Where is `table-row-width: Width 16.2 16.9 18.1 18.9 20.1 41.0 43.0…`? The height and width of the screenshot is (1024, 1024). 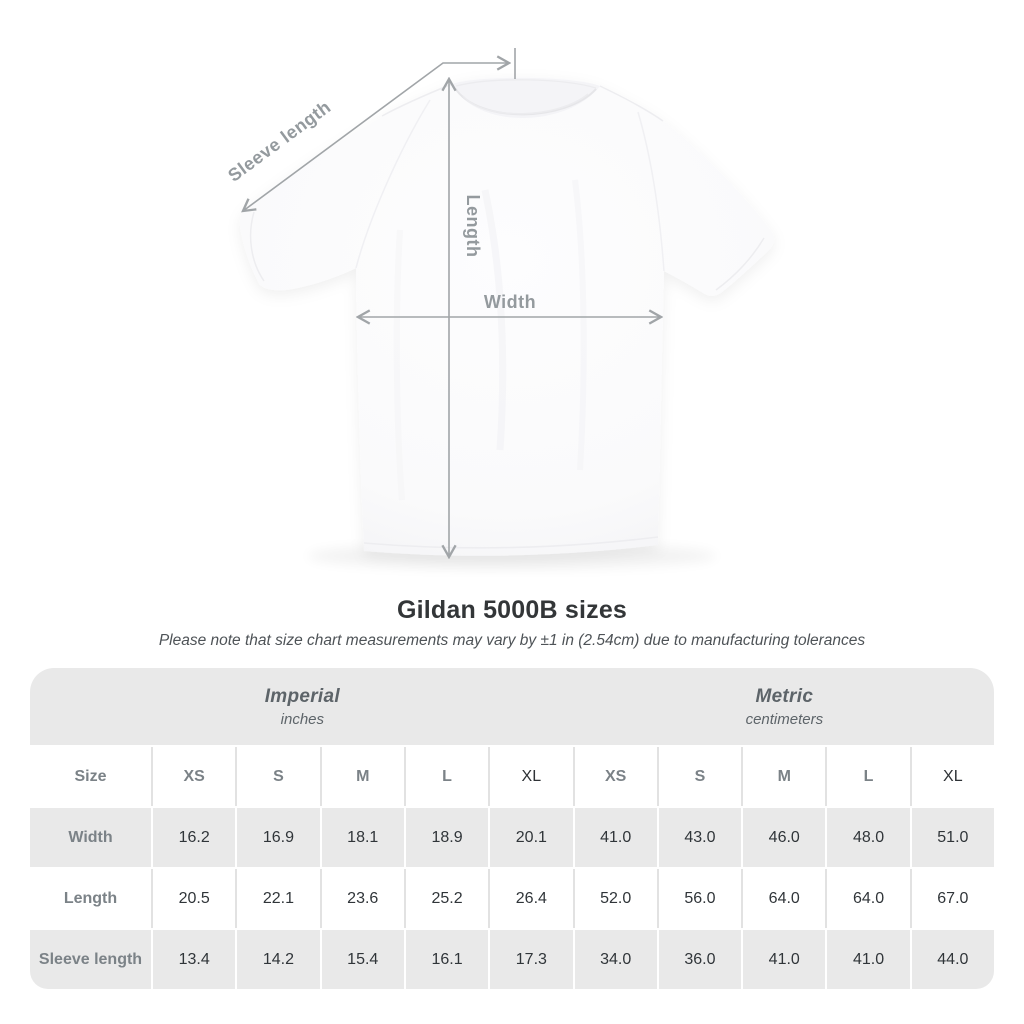
table-row-width: Width 16.2 16.9 18.1 18.9 20.1 41.0 43.0… is located at coordinates (512, 837).